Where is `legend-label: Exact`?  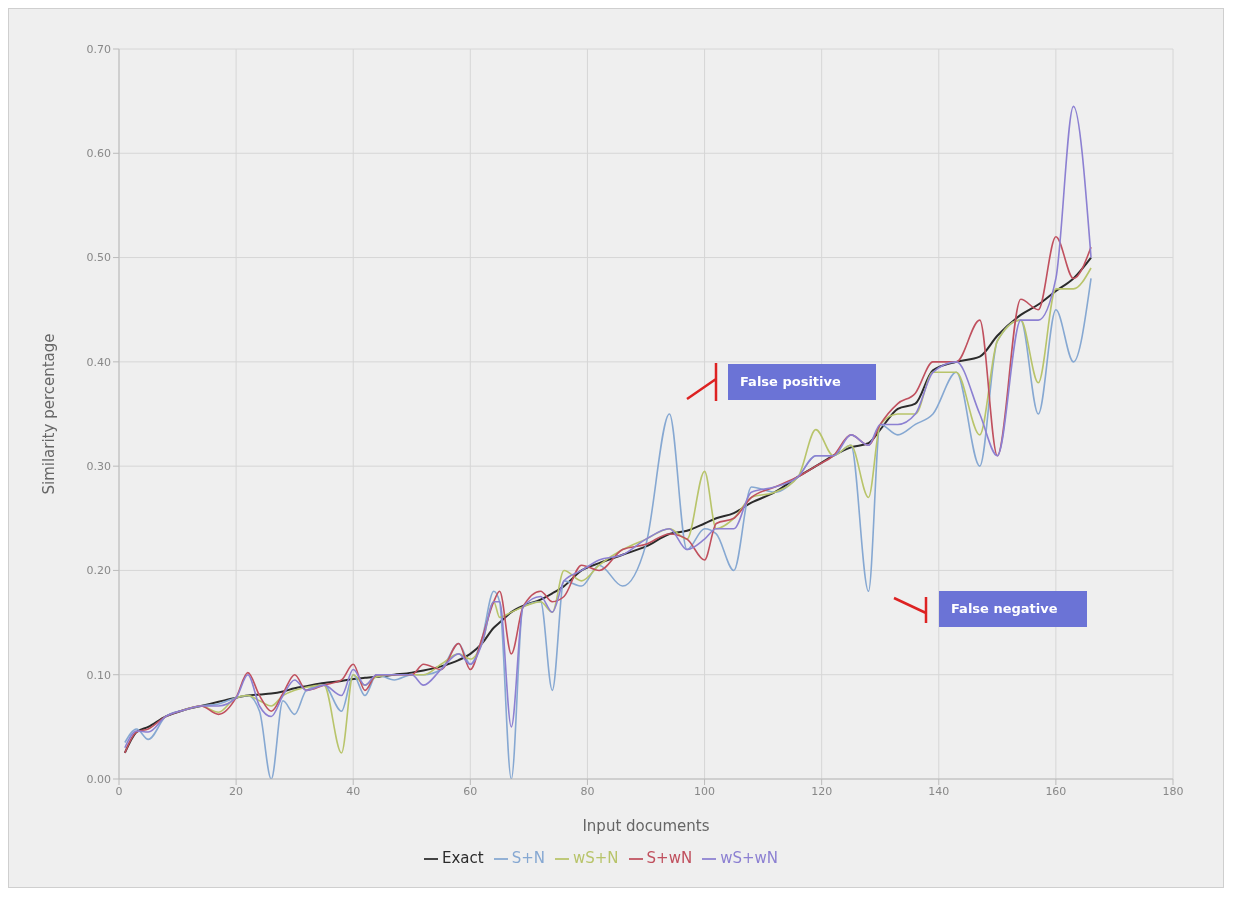
legend-label: Exact is located at coordinates (462, 858).